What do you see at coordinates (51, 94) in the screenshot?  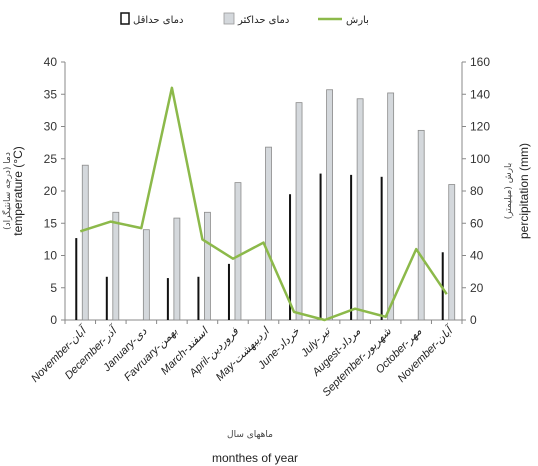 I see `y-left-tick-label: 35` at bounding box center [51, 94].